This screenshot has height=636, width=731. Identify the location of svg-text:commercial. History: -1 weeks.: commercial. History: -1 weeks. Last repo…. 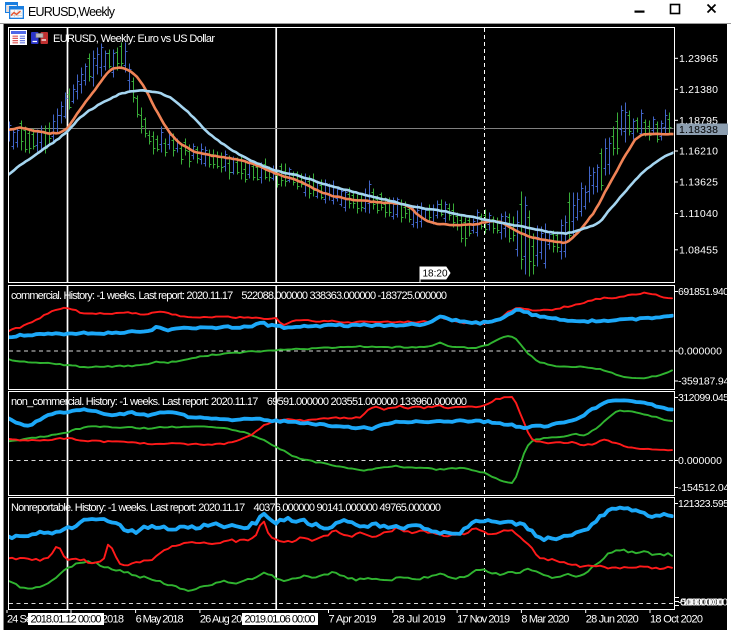
(229, 296).